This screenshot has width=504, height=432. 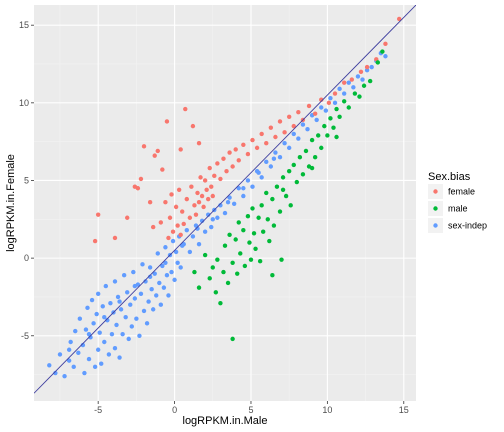 I want to click on x-axis-title: logRPKM.in.Male, so click(x=225, y=421).